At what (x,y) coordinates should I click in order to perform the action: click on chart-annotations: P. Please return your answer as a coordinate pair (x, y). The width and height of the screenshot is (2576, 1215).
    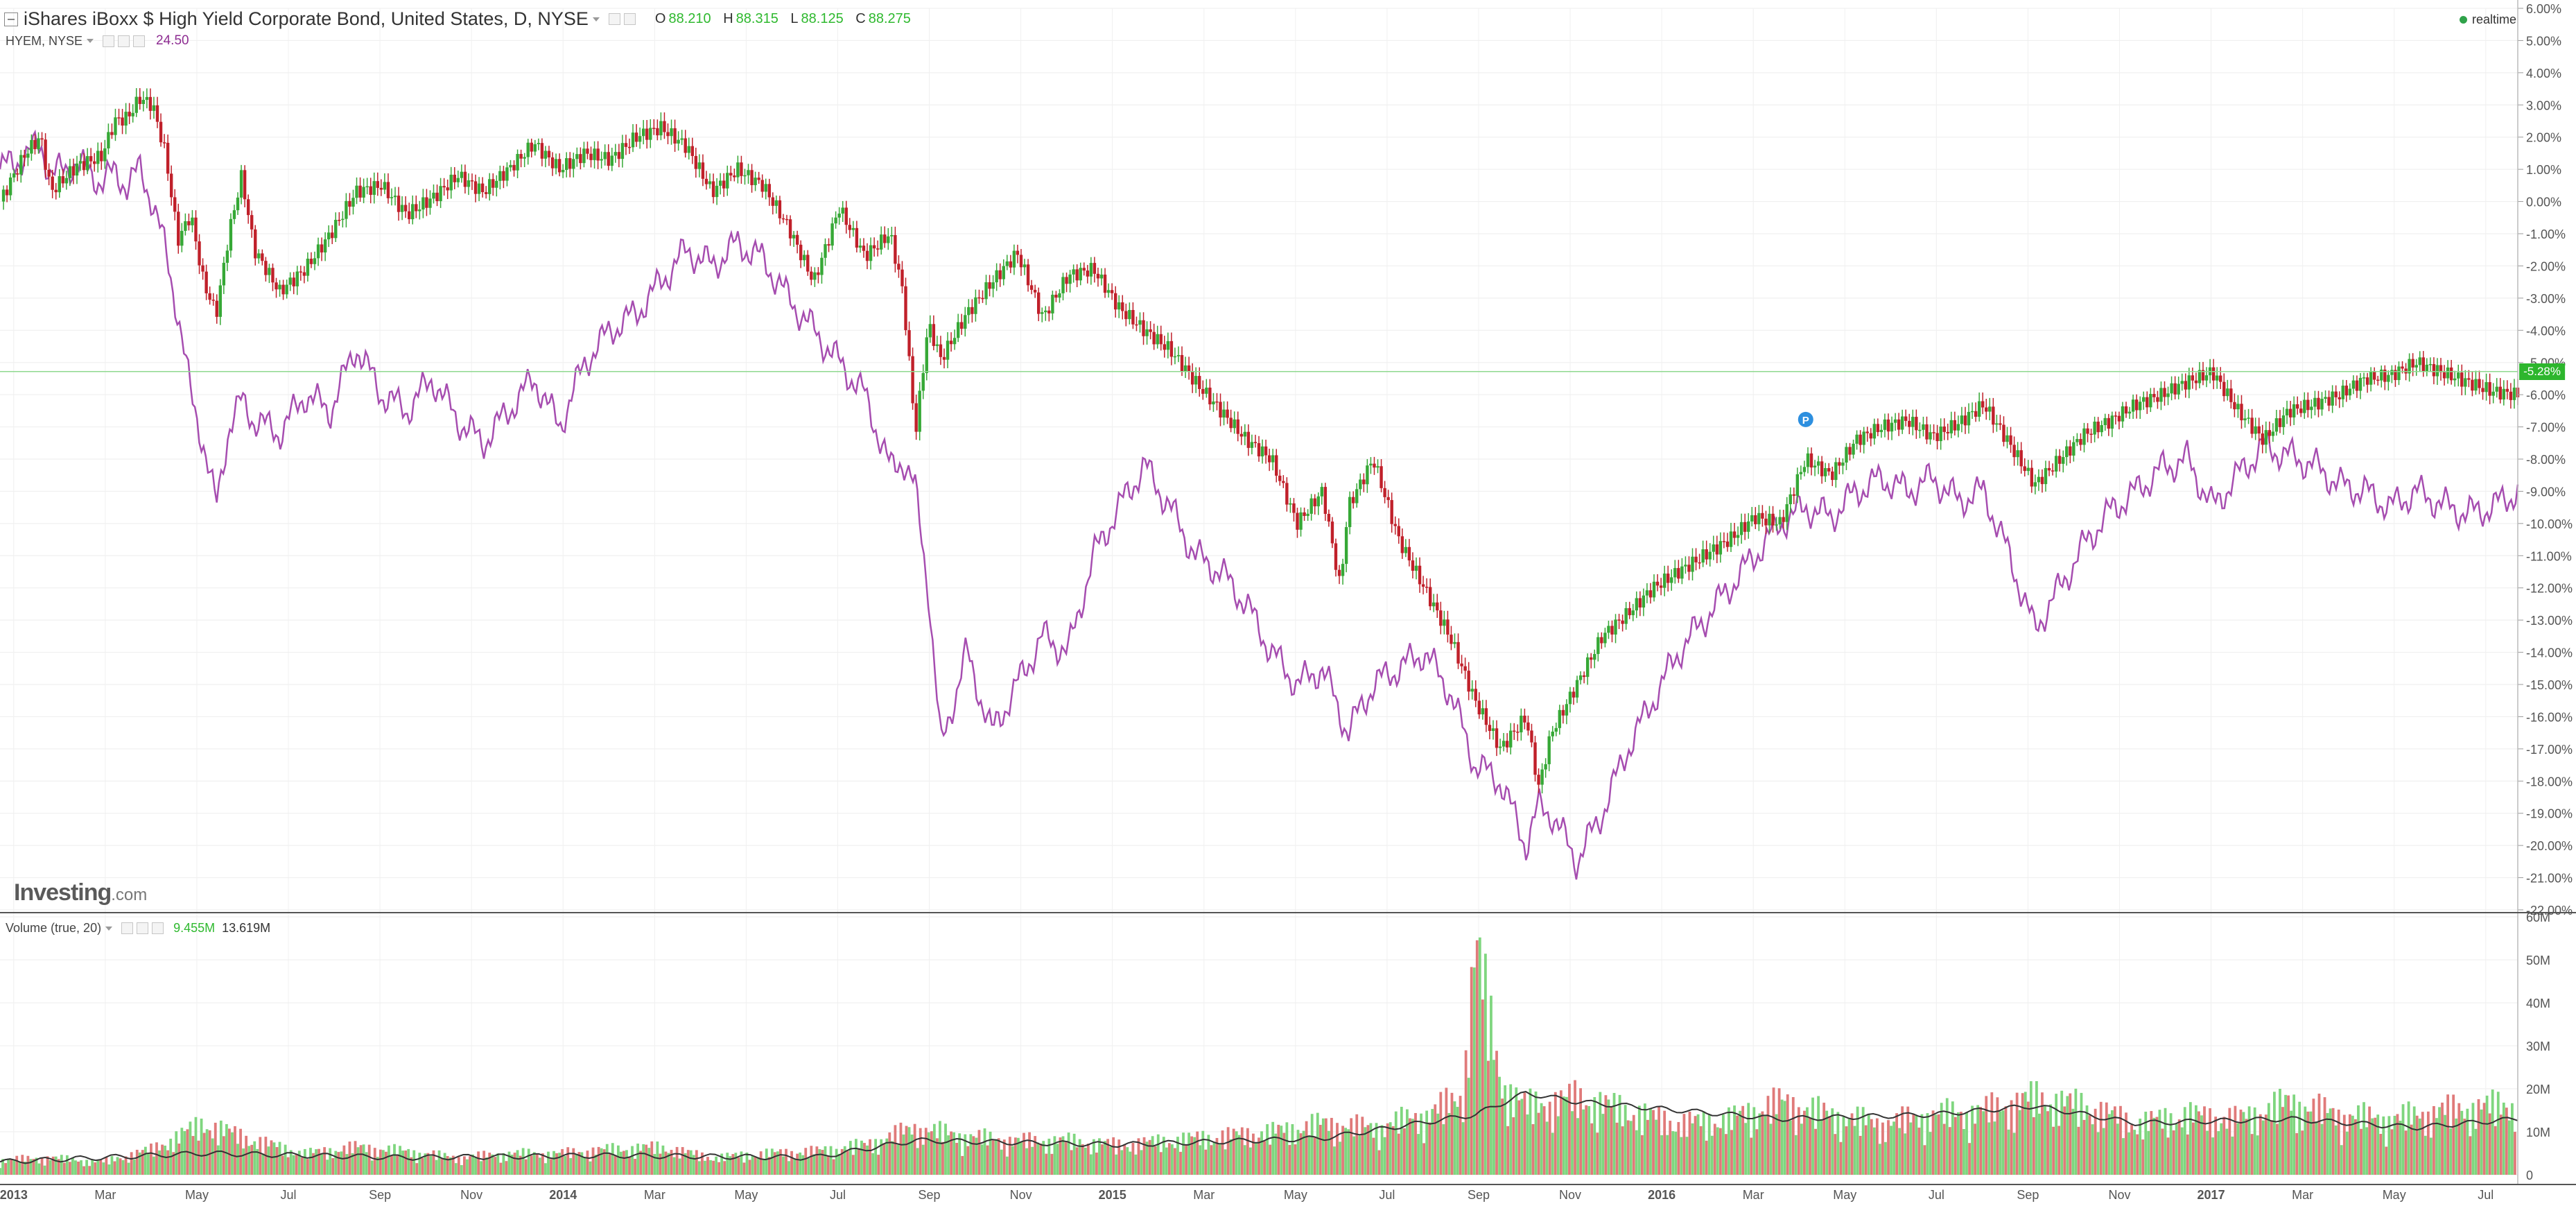
    Looking at the image, I should click on (1805, 419).